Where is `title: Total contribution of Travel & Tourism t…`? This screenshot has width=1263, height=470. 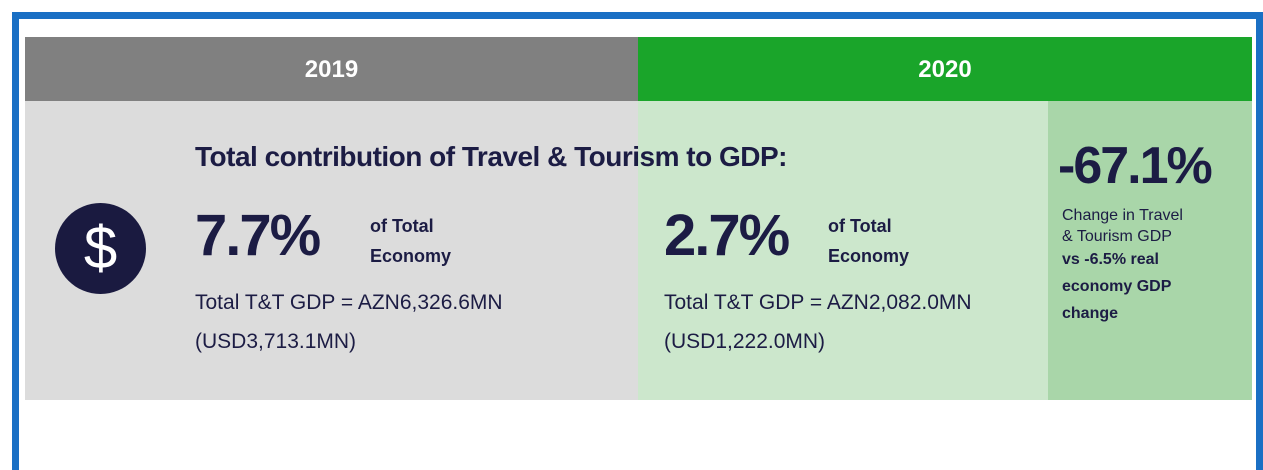 title: Total contribution of Travel & Tourism t… is located at coordinates (491, 156).